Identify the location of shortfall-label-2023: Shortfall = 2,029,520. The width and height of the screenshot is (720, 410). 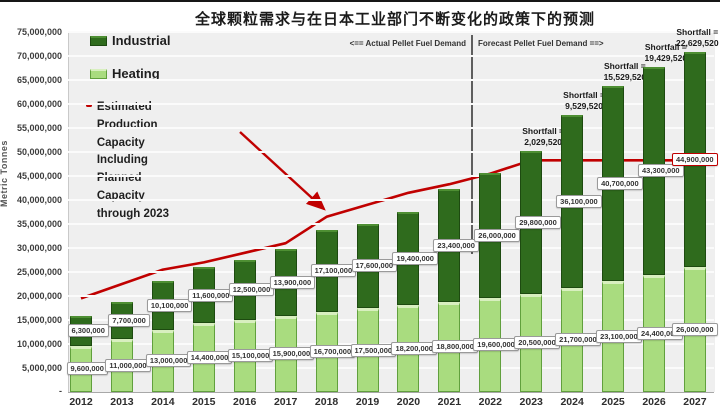
(543, 137).